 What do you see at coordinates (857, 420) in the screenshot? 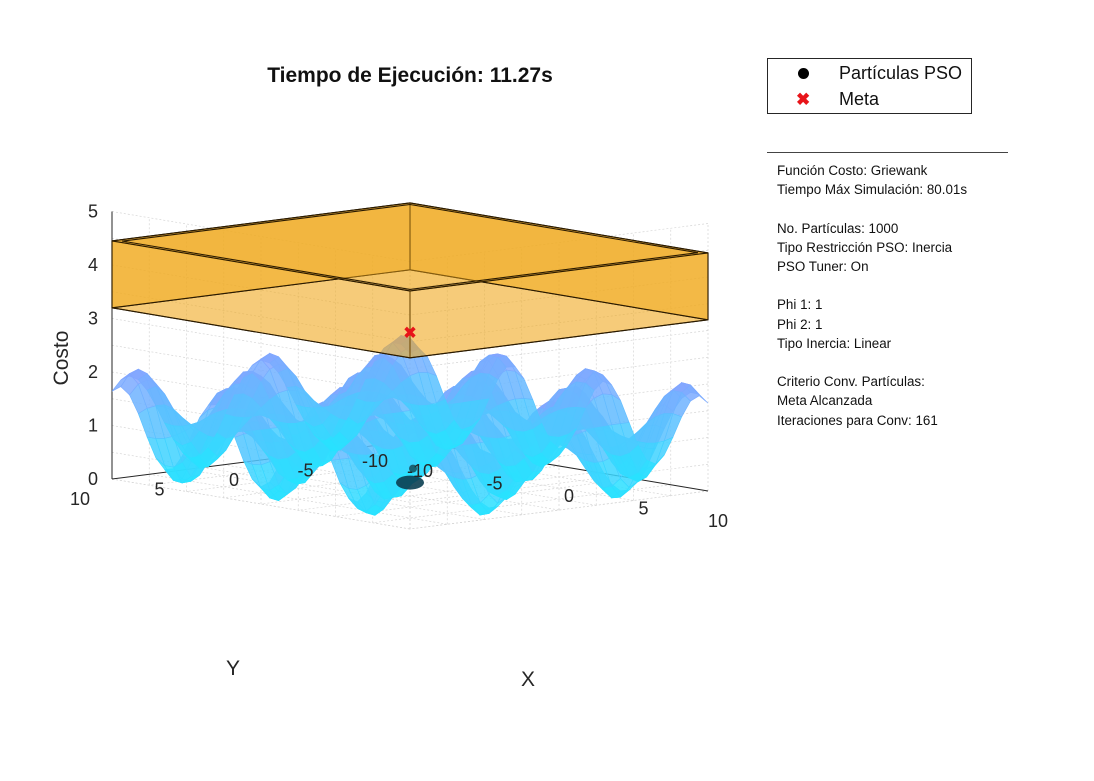
I see `info-line: Iteraciones para Conv: 161` at bounding box center [857, 420].